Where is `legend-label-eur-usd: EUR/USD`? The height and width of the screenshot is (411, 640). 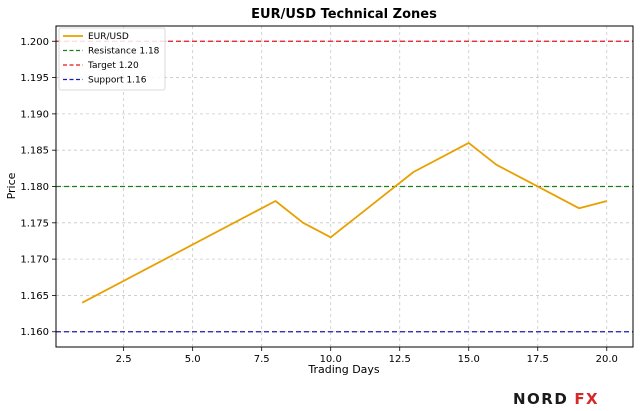
legend-label-eur-usd: EUR/USD is located at coordinates (108, 37).